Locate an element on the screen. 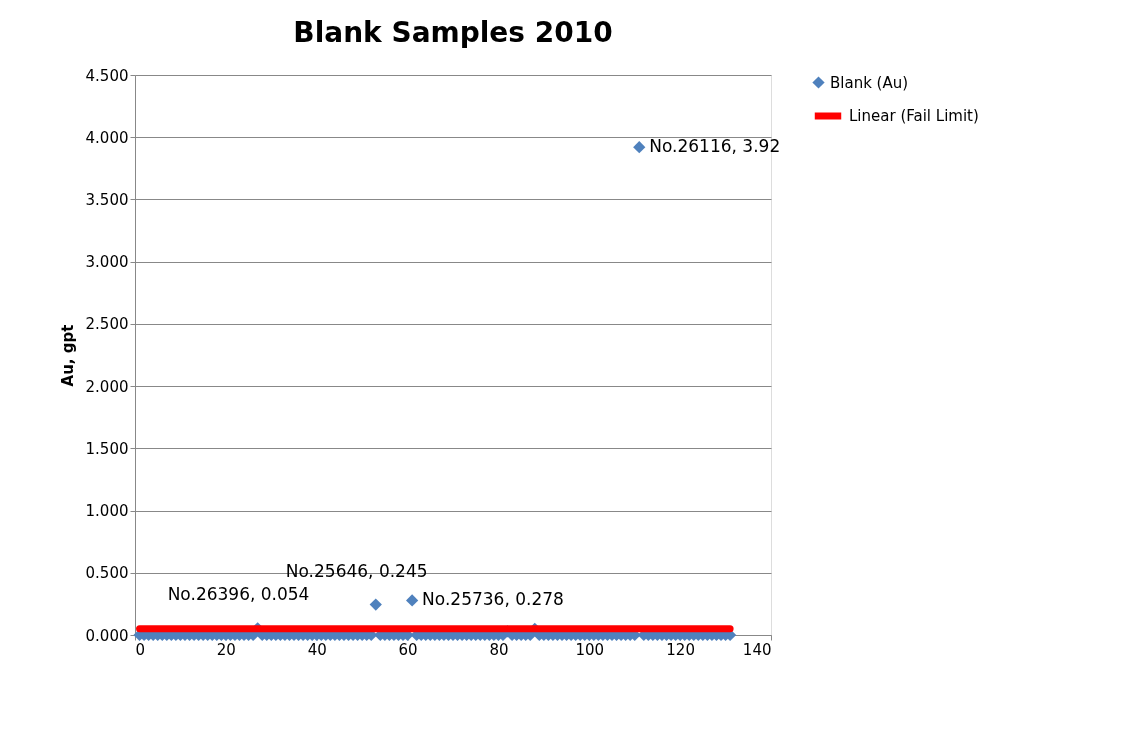  x-tick-label: 0 is located at coordinates (140, 649).